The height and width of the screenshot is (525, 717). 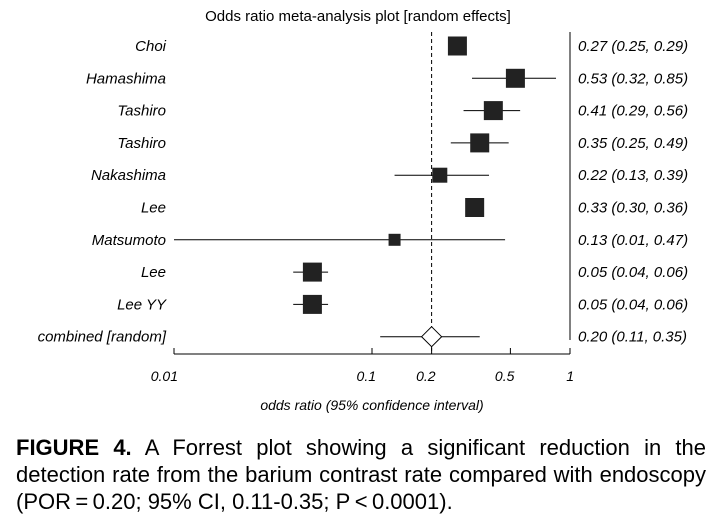 What do you see at coordinates (402, 143) in the screenshot?
I see `study-row: Tashiro 0.35 (0.25, 0.49)` at bounding box center [402, 143].